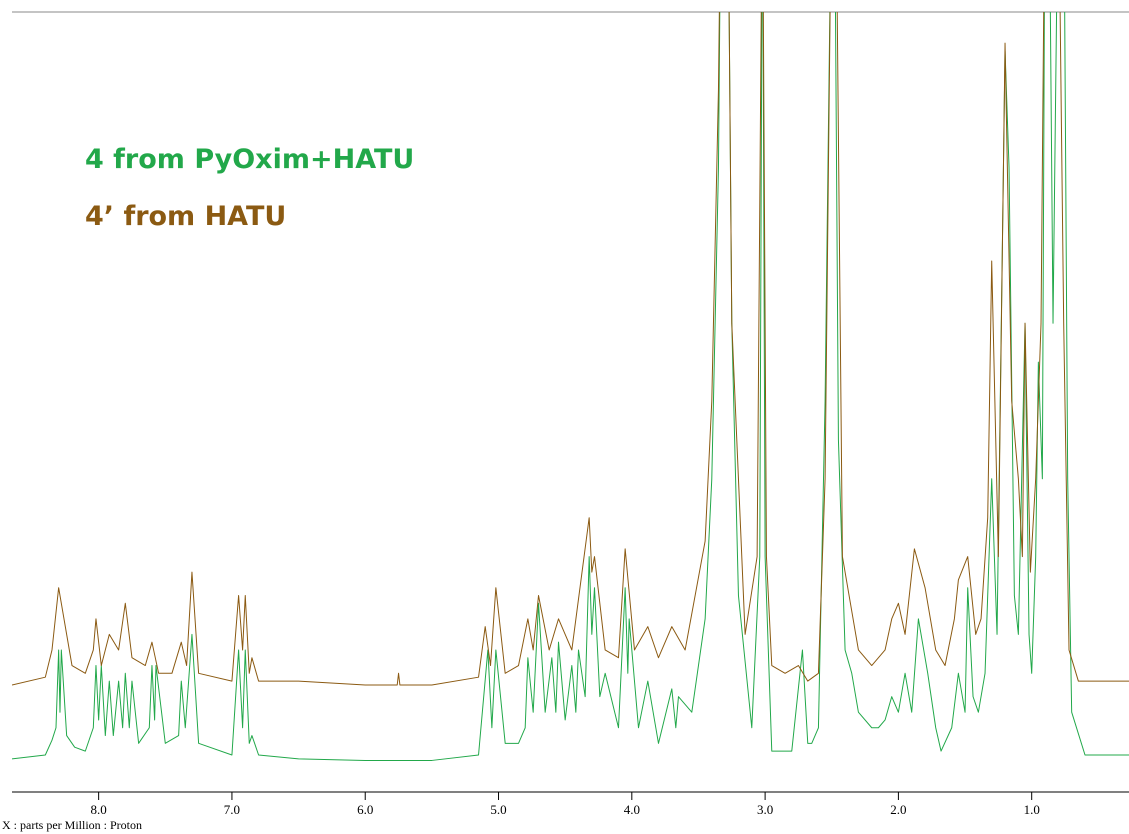  Describe the element at coordinates (232, 809) in the screenshot. I see `x-tick-label: 7.0` at that location.